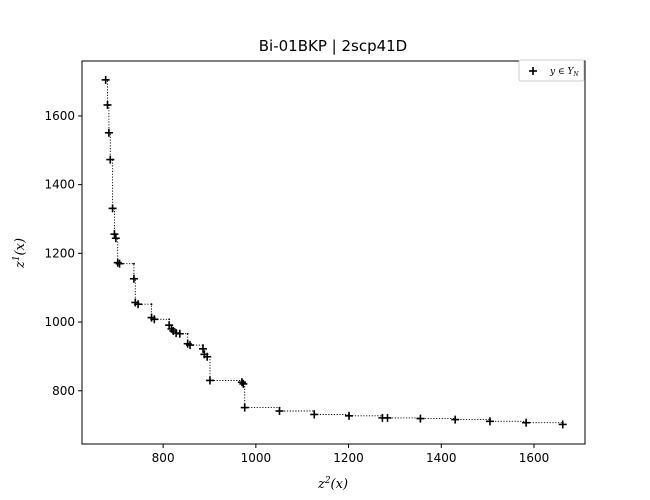 Image resolution: width=650 pixels, height=500 pixels. What do you see at coordinates (59, 116) in the screenshot?
I see `y-tick-label: 1600` at bounding box center [59, 116].